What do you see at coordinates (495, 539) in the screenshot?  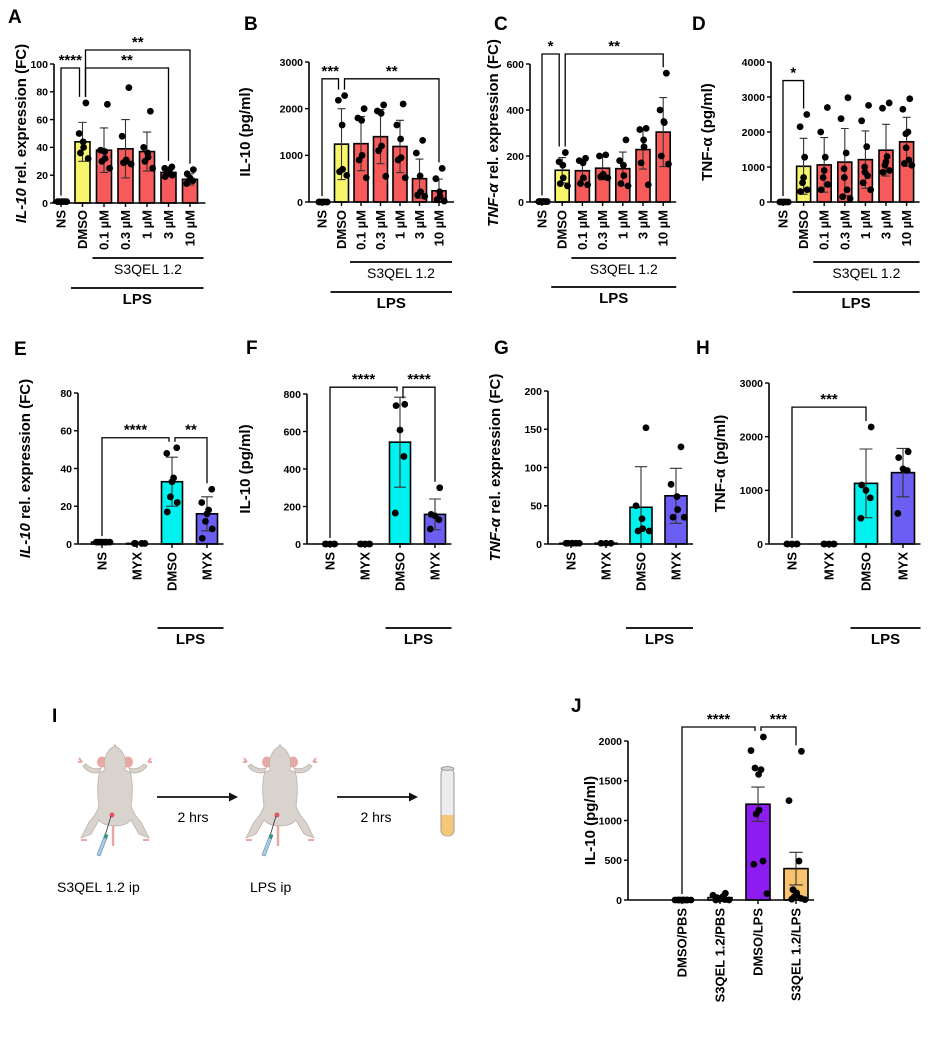 I see `y-axis-label-part: TNF-α` at bounding box center [495, 539].